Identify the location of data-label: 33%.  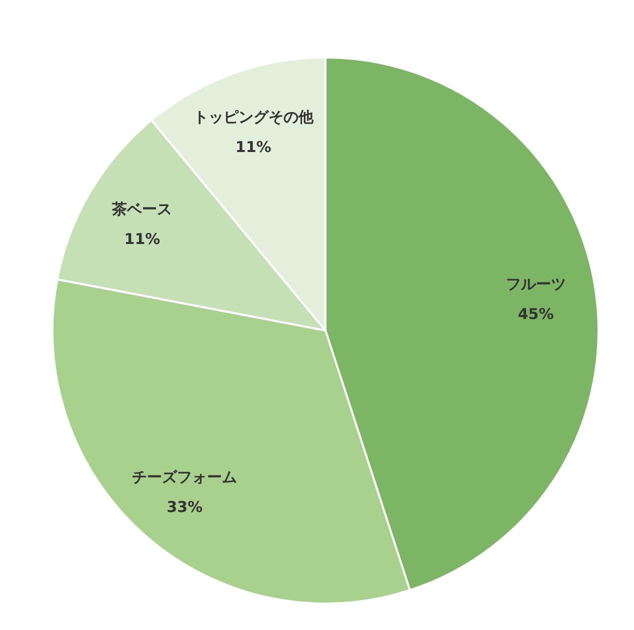
(184, 507).